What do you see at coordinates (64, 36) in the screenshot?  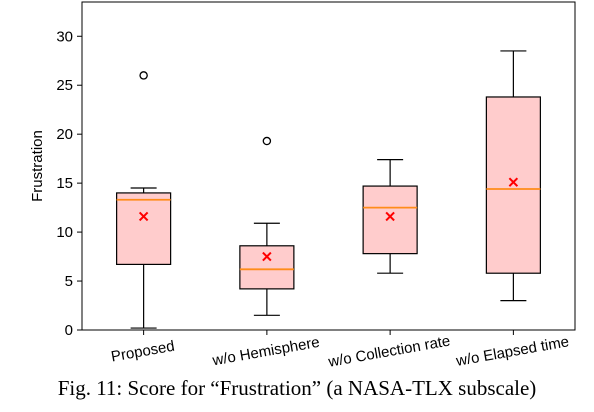 I see `y-tick-label: 30` at bounding box center [64, 36].